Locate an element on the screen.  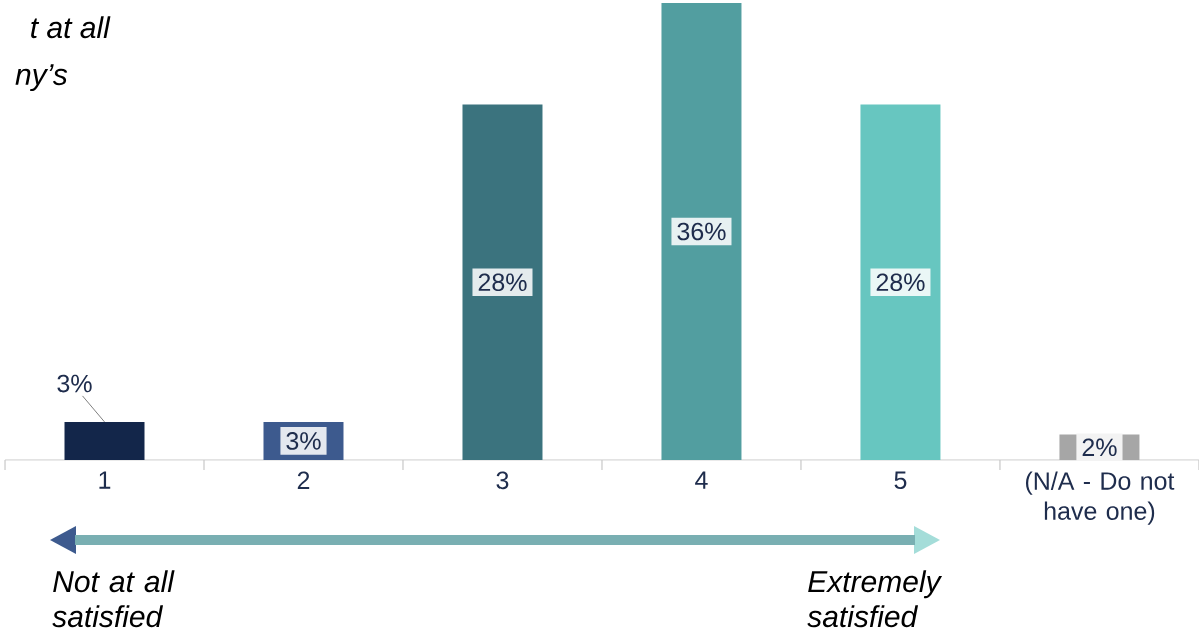
data-label: 3% is located at coordinates (303, 441).